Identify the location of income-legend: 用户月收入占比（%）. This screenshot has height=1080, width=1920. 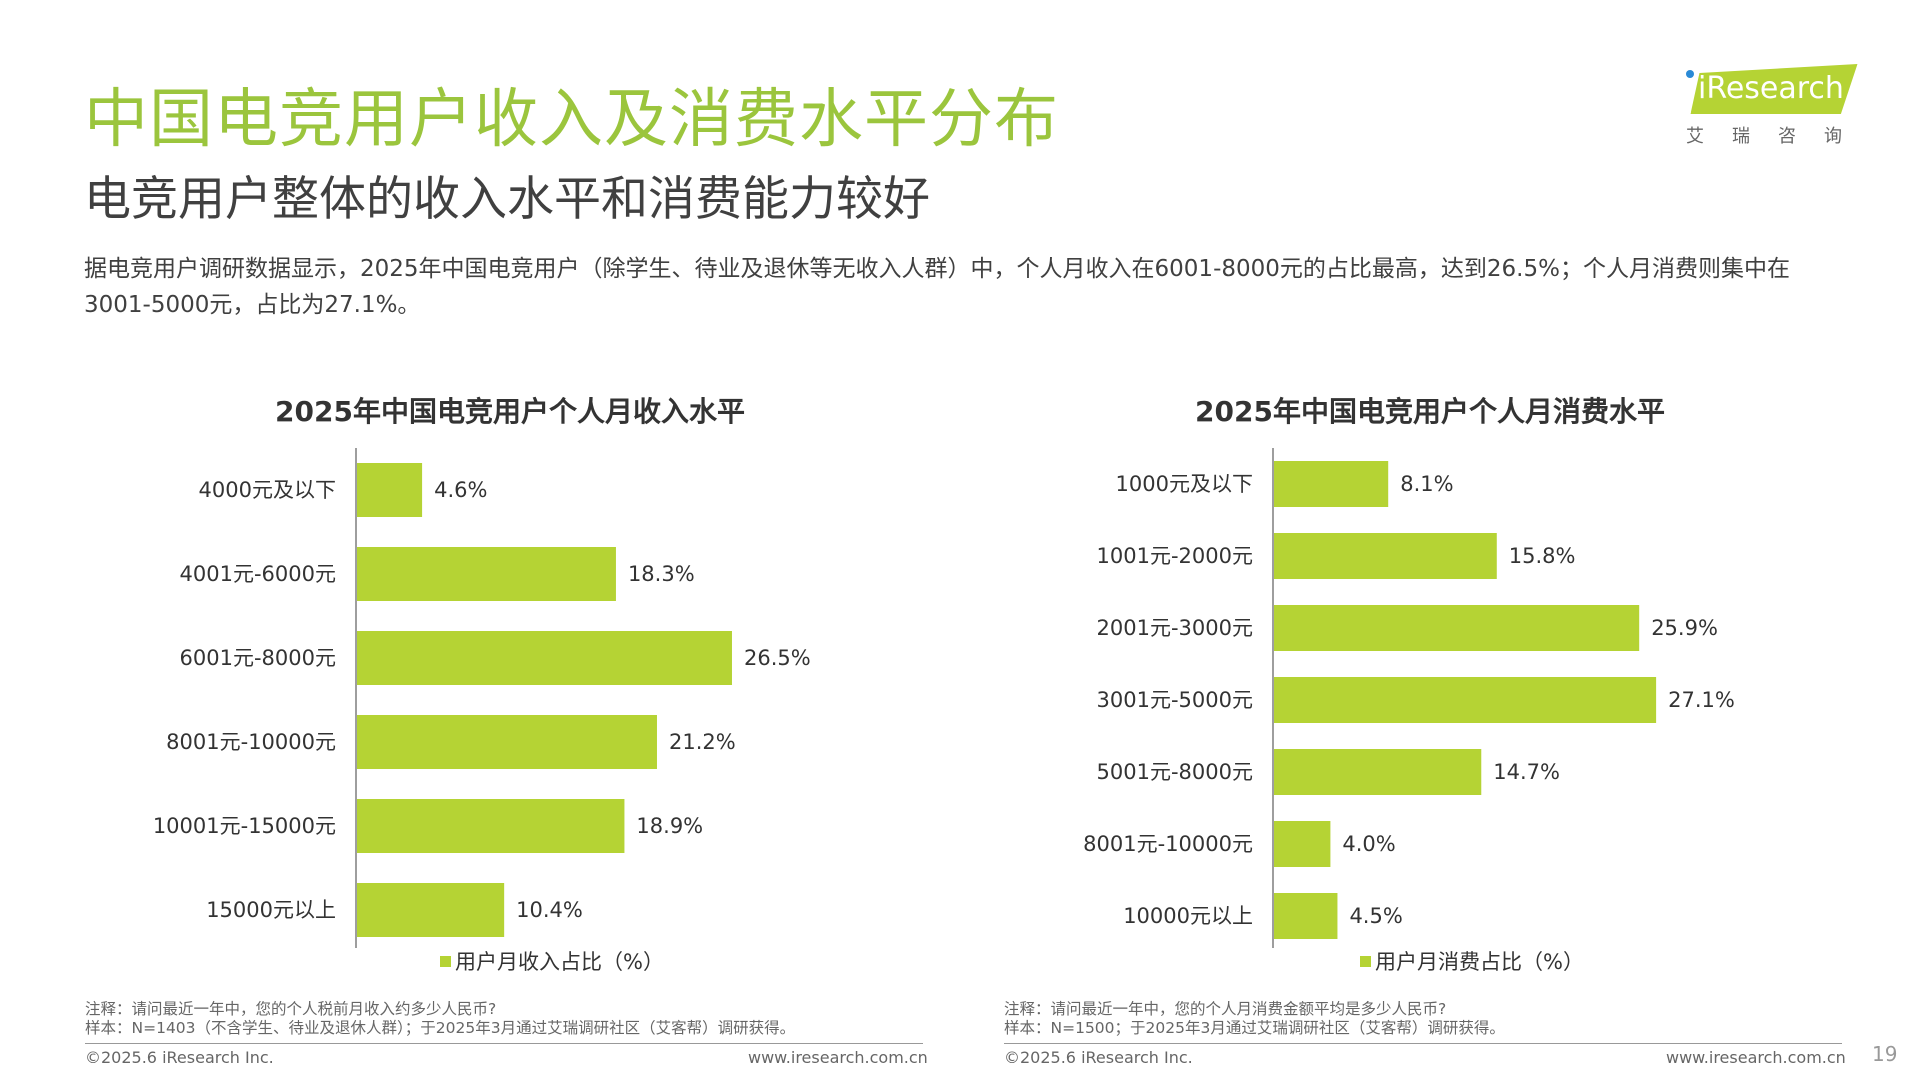
(552, 962).